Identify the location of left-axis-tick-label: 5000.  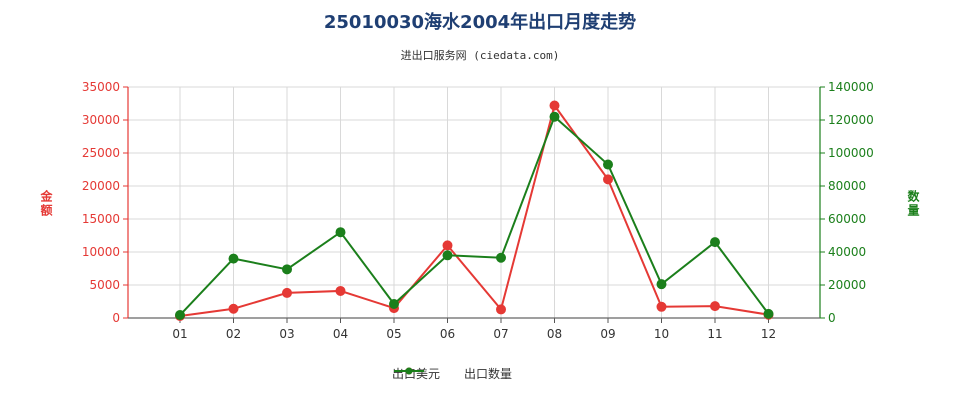
(104, 285).